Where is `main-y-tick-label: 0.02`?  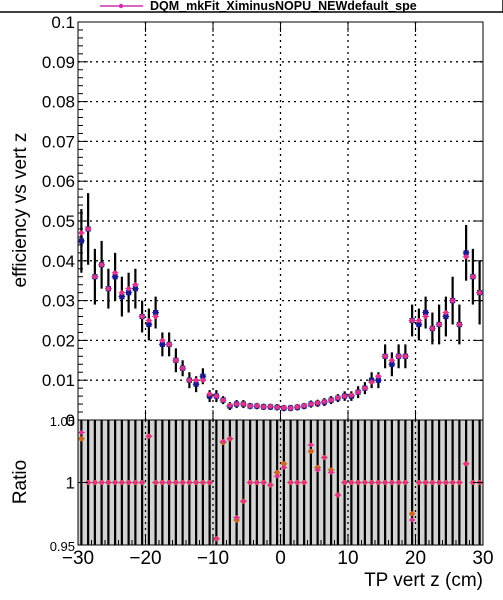 main-y-tick-label: 0.02 is located at coordinates (58, 340).